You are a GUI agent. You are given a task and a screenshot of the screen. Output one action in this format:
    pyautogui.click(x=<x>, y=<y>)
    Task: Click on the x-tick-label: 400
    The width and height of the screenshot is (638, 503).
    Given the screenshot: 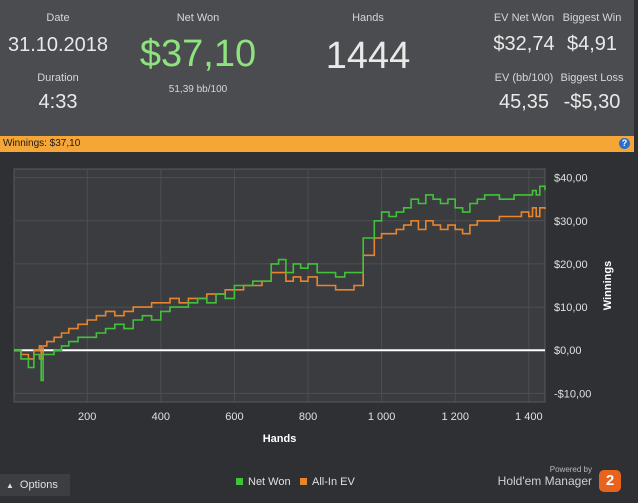 What is the action you would take?
    pyautogui.click(x=161, y=417)
    